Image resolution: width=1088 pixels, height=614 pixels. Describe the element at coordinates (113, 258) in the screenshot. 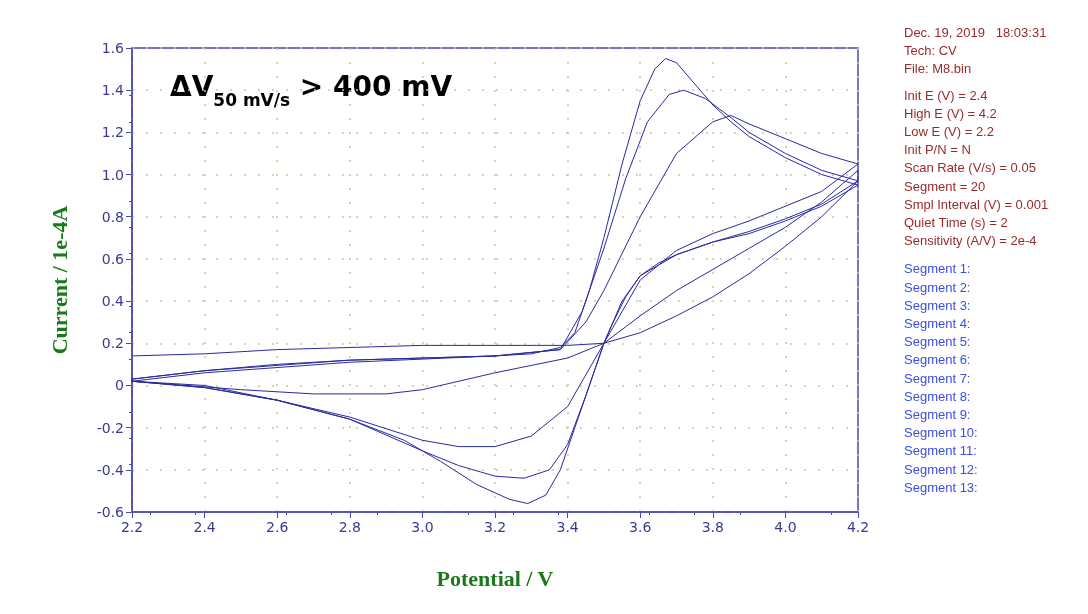

I see `y-tick-label: 0.6` at that location.